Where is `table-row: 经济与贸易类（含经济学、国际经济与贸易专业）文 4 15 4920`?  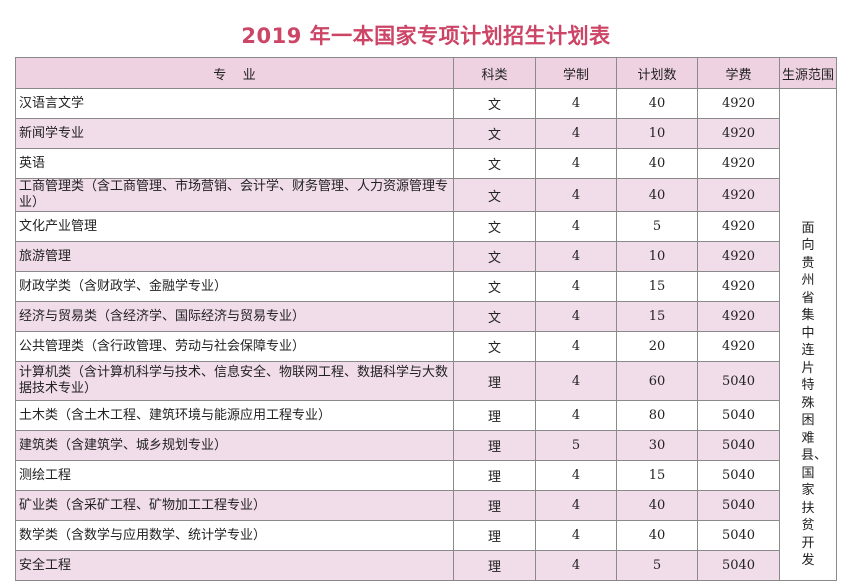 table-row: 经济与贸易类（含经济学、国际经济与贸易专业）文 4 15 4920 is located at coordinates (426, 316).